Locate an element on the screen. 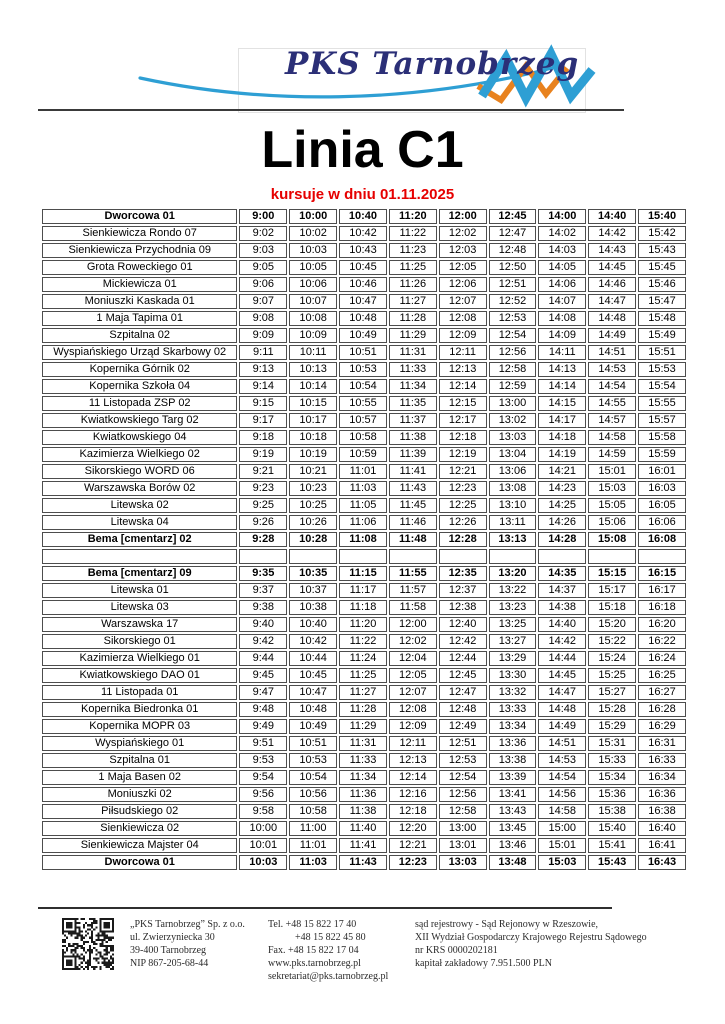 The height and width of the screenshot is (1024, 725). time-cell: 11:25 is located at coordinates (412, 267).